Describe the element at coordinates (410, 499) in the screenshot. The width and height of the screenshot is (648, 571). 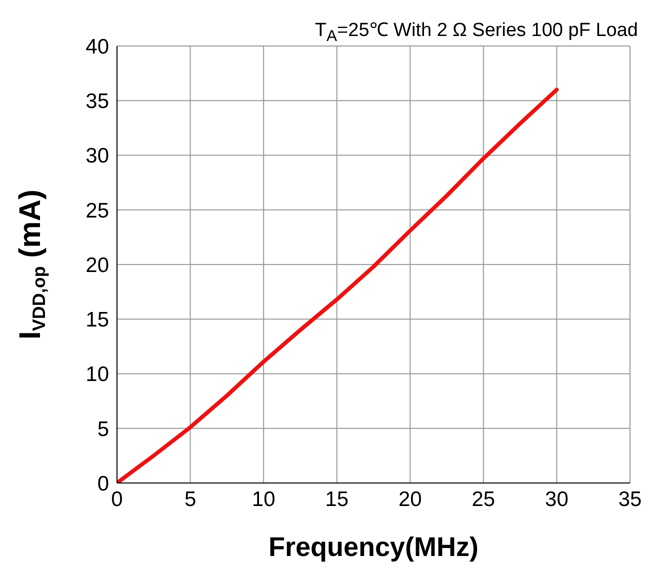
I see `x-tick-label: 20` at that location.